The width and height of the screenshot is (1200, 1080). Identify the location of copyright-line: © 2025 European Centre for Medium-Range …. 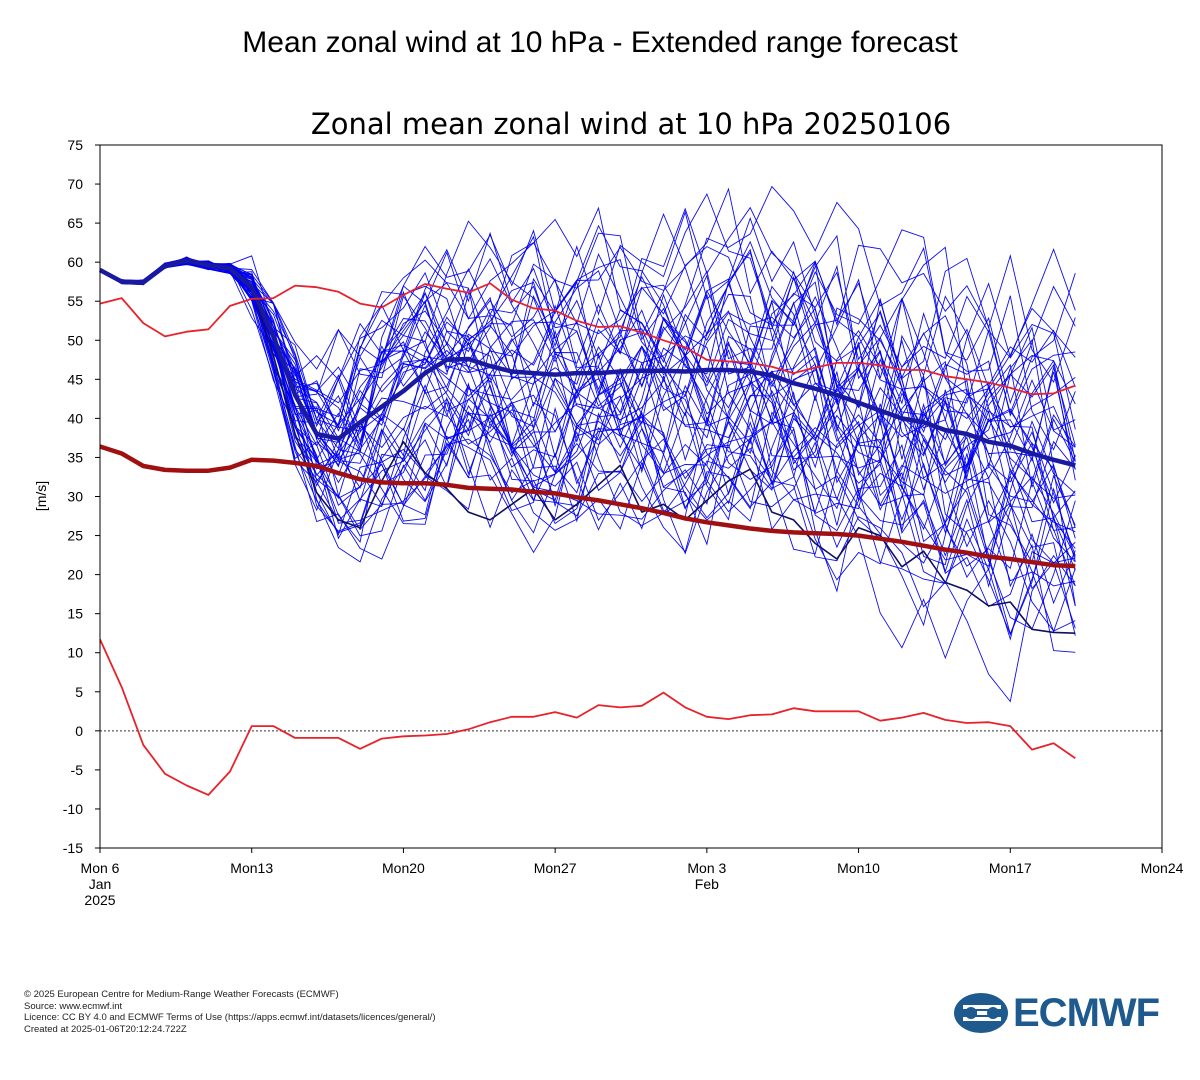
(181, 994).